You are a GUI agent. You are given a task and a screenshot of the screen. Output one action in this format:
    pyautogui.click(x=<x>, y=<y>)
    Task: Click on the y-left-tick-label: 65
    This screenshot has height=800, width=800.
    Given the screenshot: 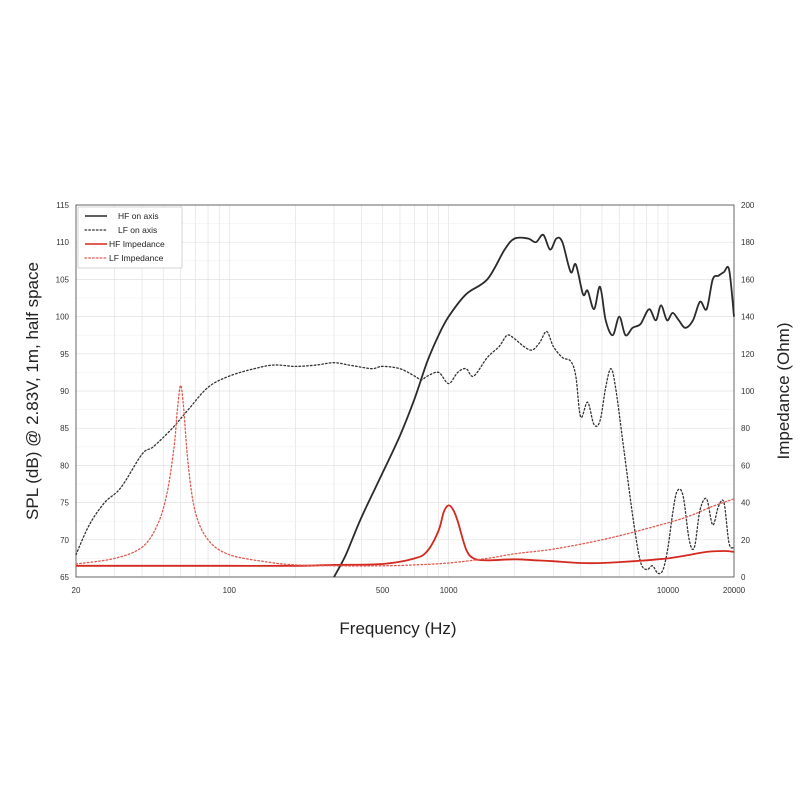 What is the action you would take?
    pyautogui.click(x=64, y=577)
    